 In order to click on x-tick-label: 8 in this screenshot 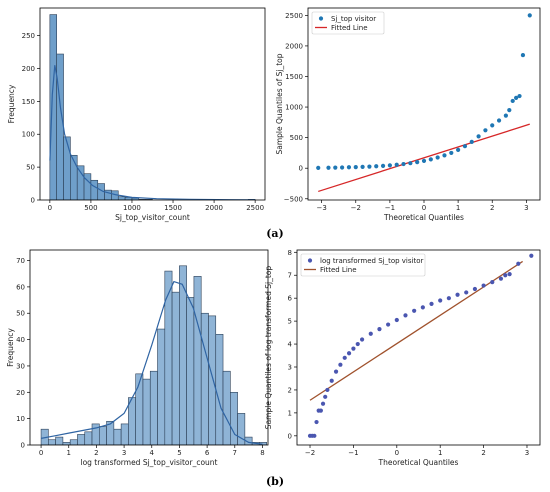, I will do `click(262, 453)`.